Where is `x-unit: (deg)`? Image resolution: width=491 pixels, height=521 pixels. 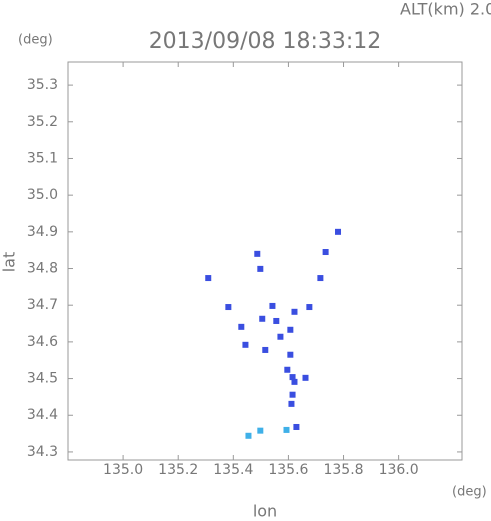
x-unit: (deg) is located at coordinates (469, 492).